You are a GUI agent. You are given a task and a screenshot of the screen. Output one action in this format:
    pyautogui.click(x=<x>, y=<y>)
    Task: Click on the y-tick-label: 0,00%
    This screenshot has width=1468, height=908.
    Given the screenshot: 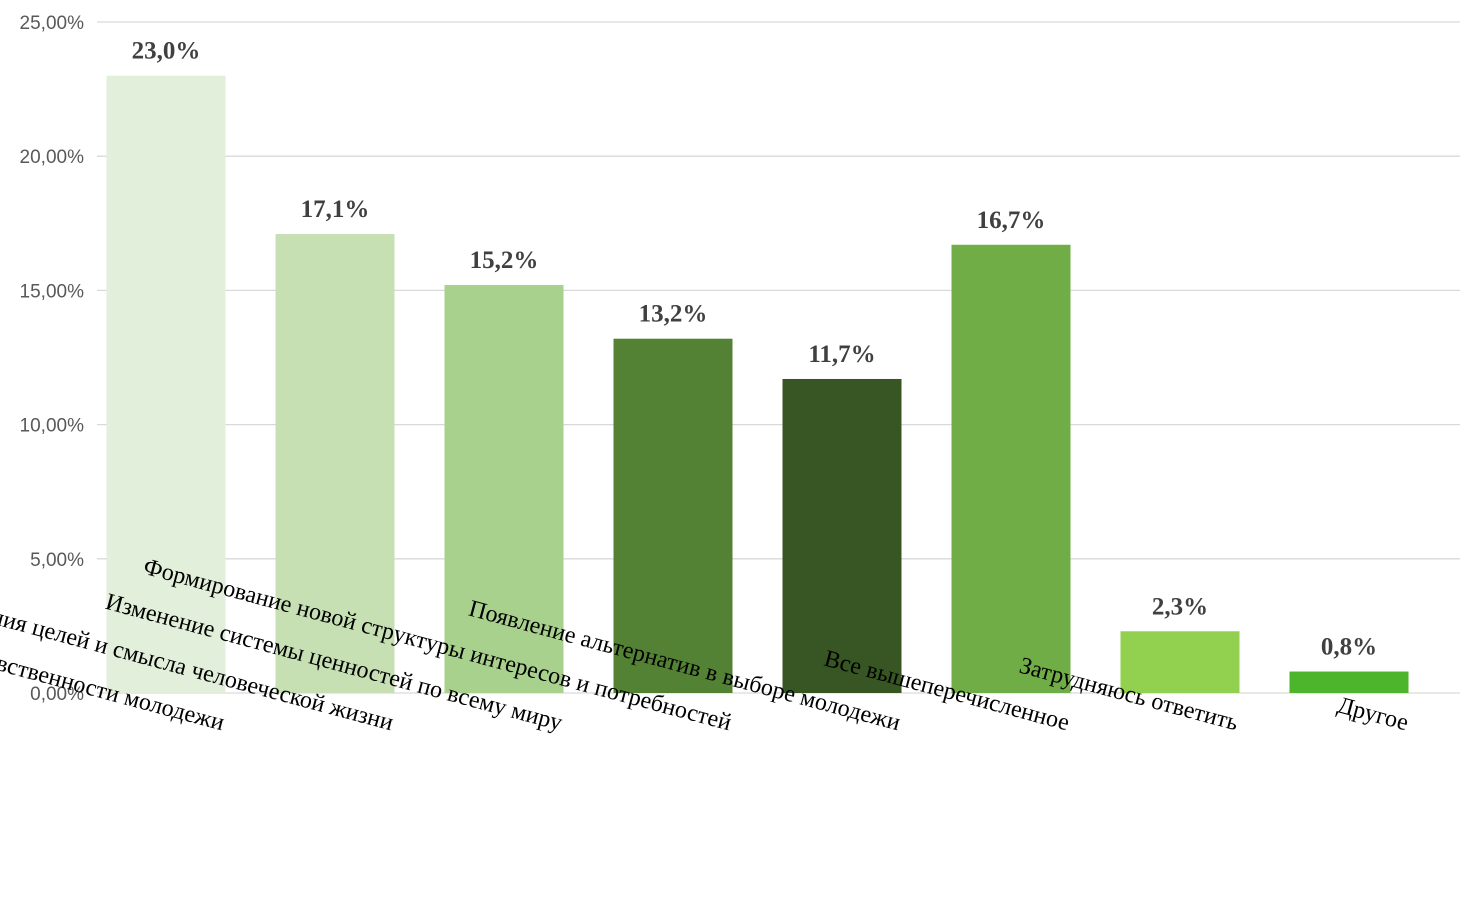 What is the action you would take?
    pyautogui.click(x=57, y=694)
    